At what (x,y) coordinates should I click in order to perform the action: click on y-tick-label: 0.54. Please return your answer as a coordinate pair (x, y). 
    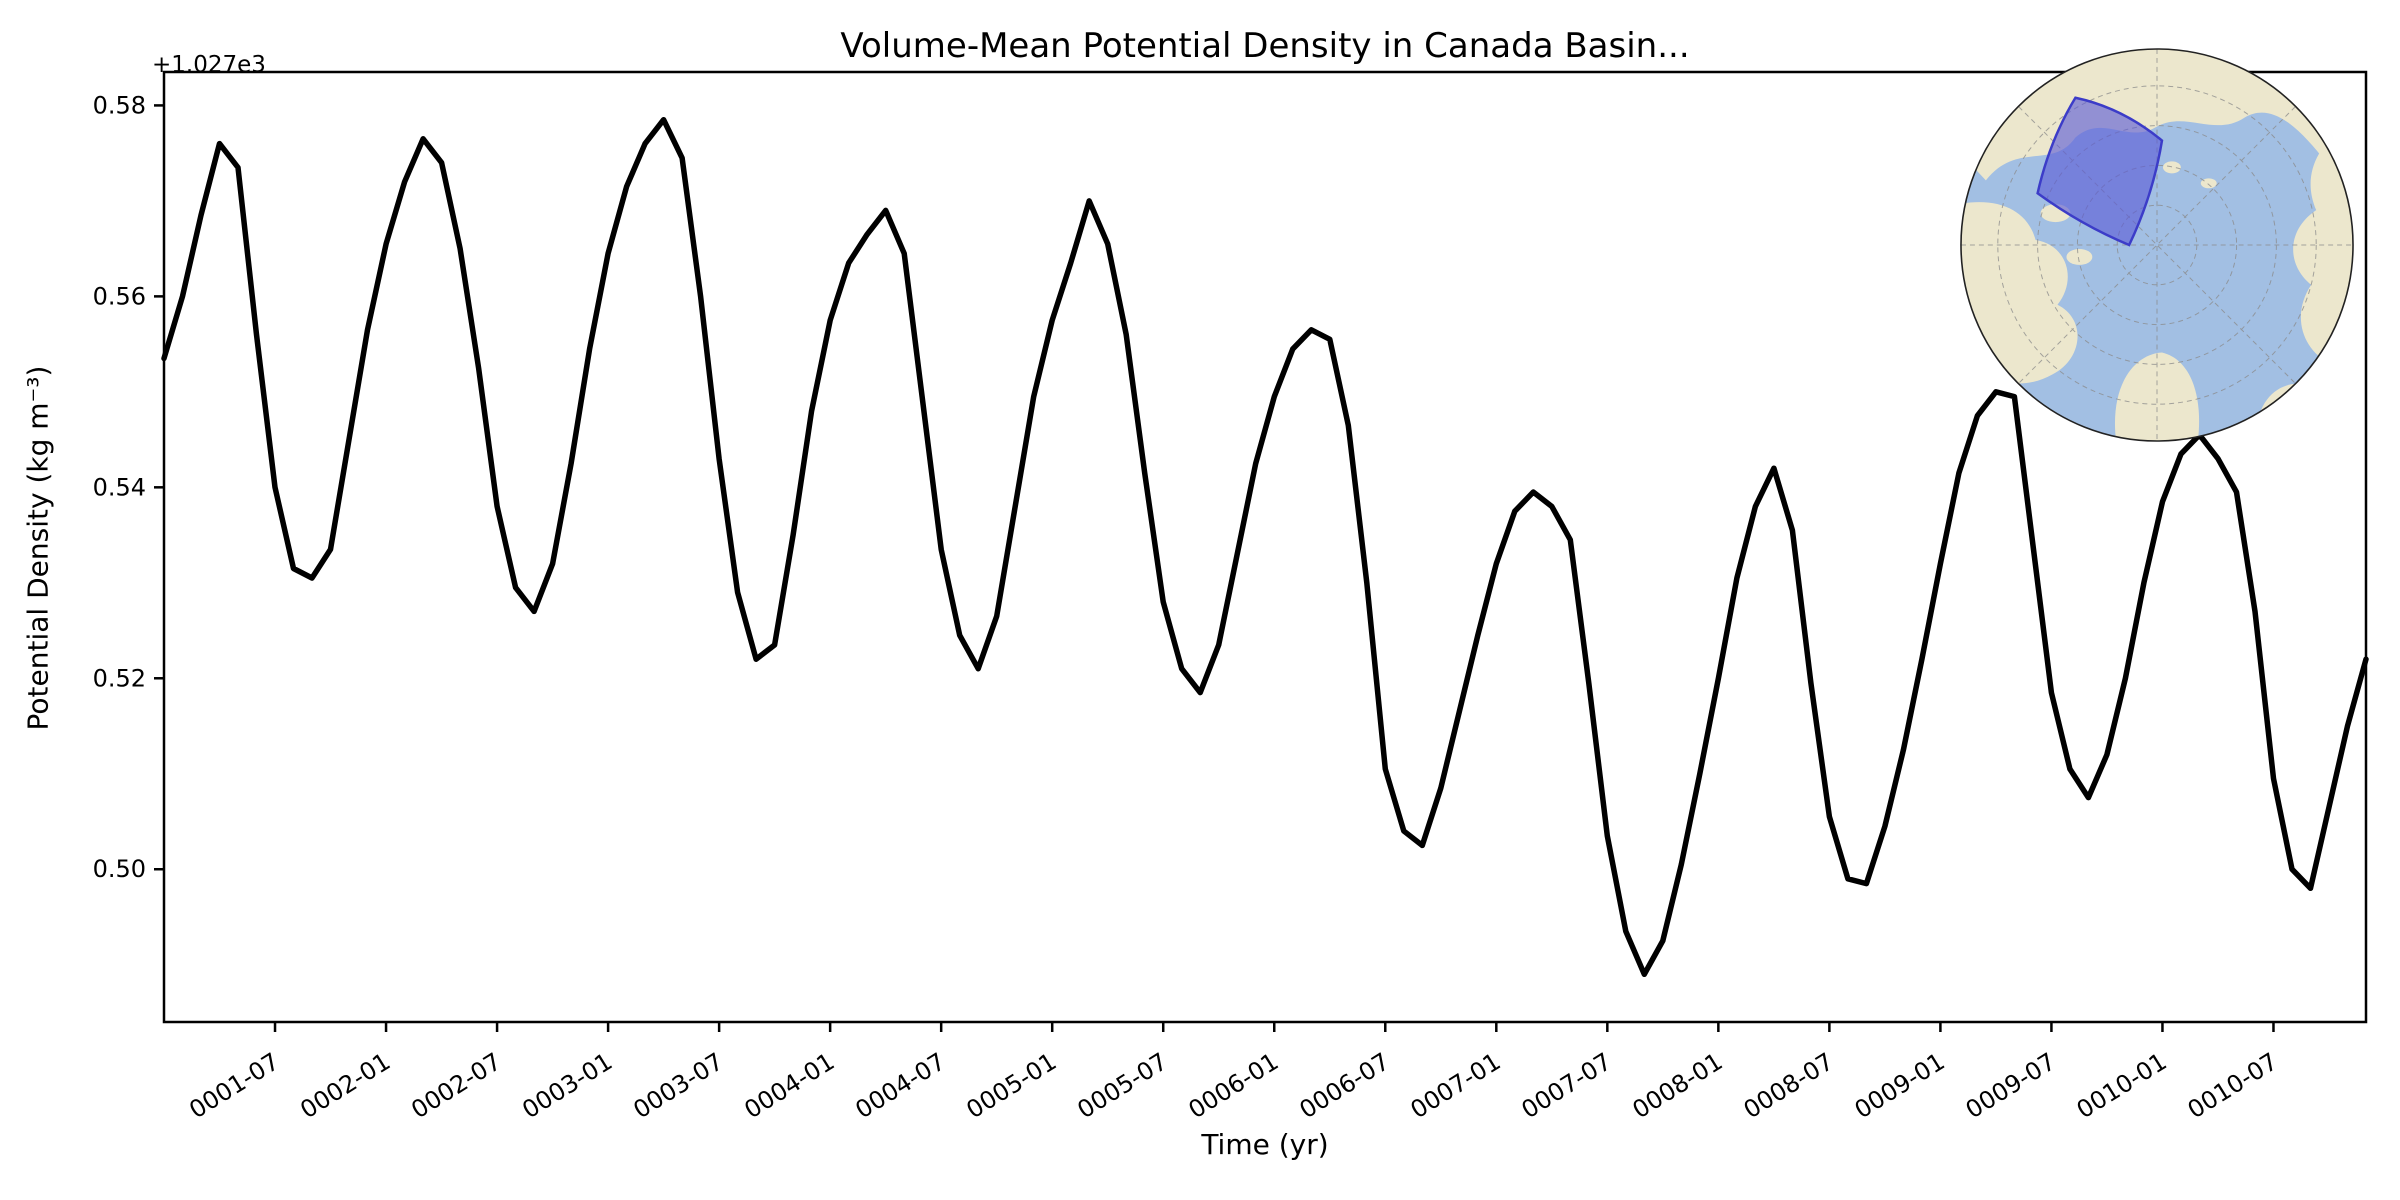
    Looking at the image, I should click on (119, 487).